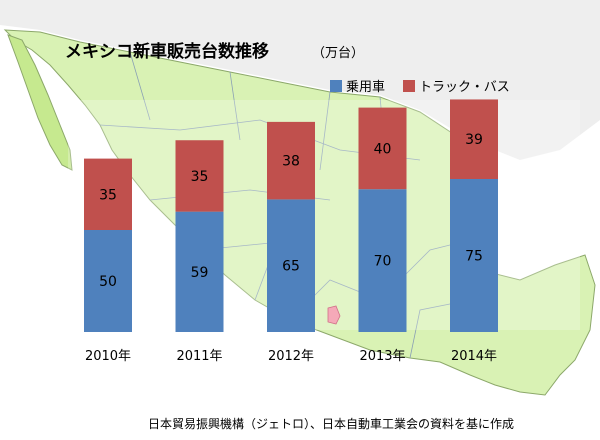 The width and height of the screenshot is (600, 440). I want to click on x-tick-label-3: 2013年, so click(382, 356).